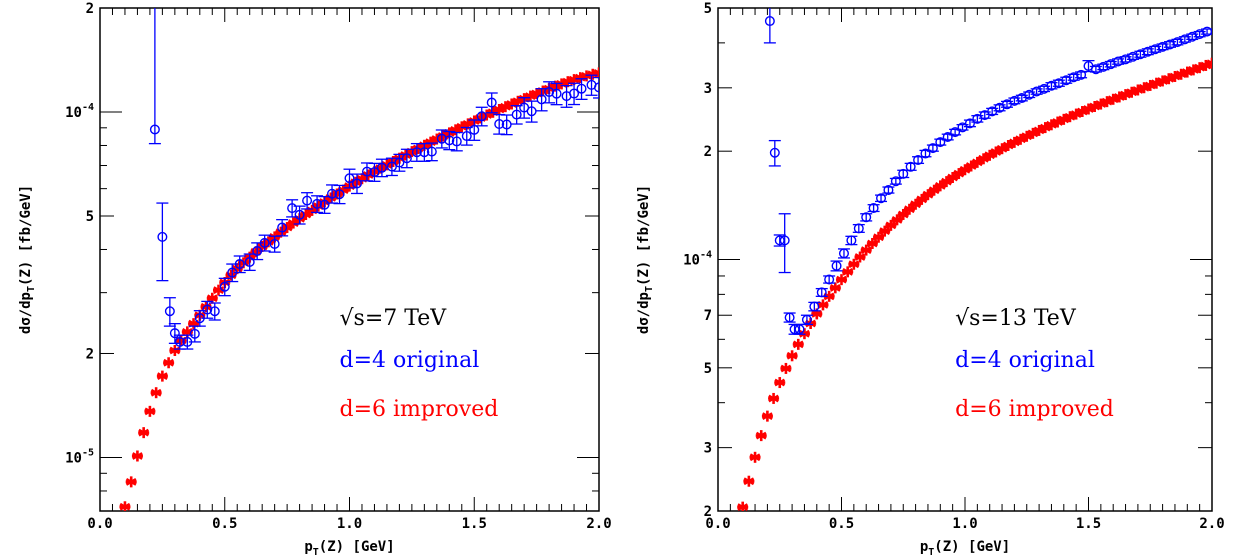  What do you see at coordinates (349, 547) in the screenshot?
I see `x-axis-label: pT​(Z) [GeV]` at bounding box center [349, 547].